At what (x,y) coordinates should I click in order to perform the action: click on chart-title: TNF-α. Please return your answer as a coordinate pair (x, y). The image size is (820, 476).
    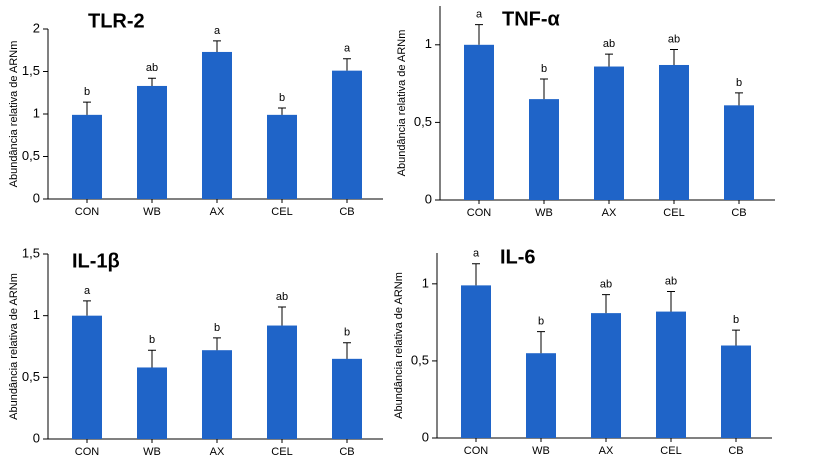
    Looking at the image, I should click on (531, 19).